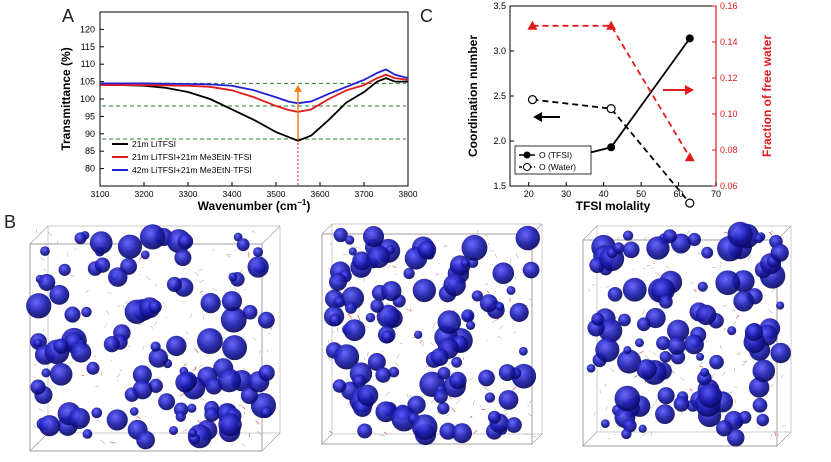 The image size is (831, 462). I want to click on y-tick-label: 95, so click(90, 116).